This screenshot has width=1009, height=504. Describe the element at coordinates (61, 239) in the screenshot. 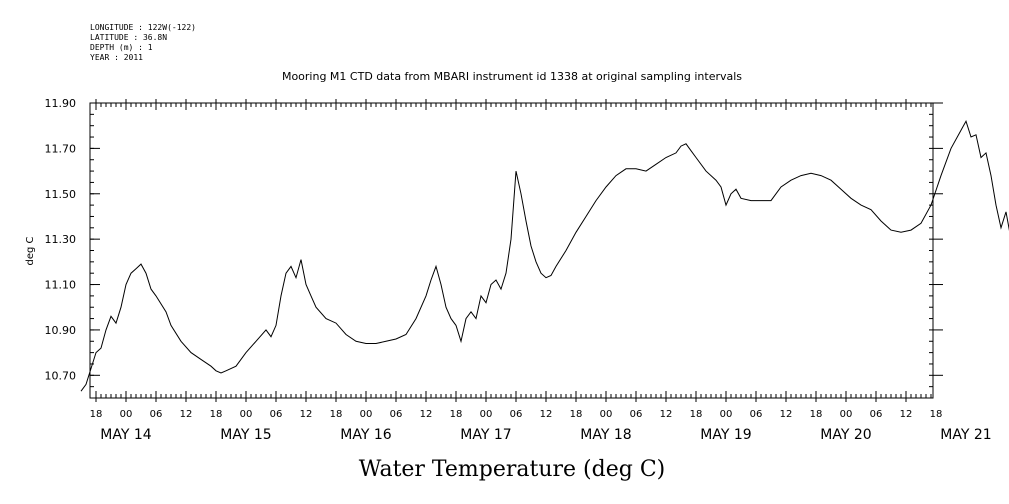

I see `y-tick-label: 11.30` at that location.